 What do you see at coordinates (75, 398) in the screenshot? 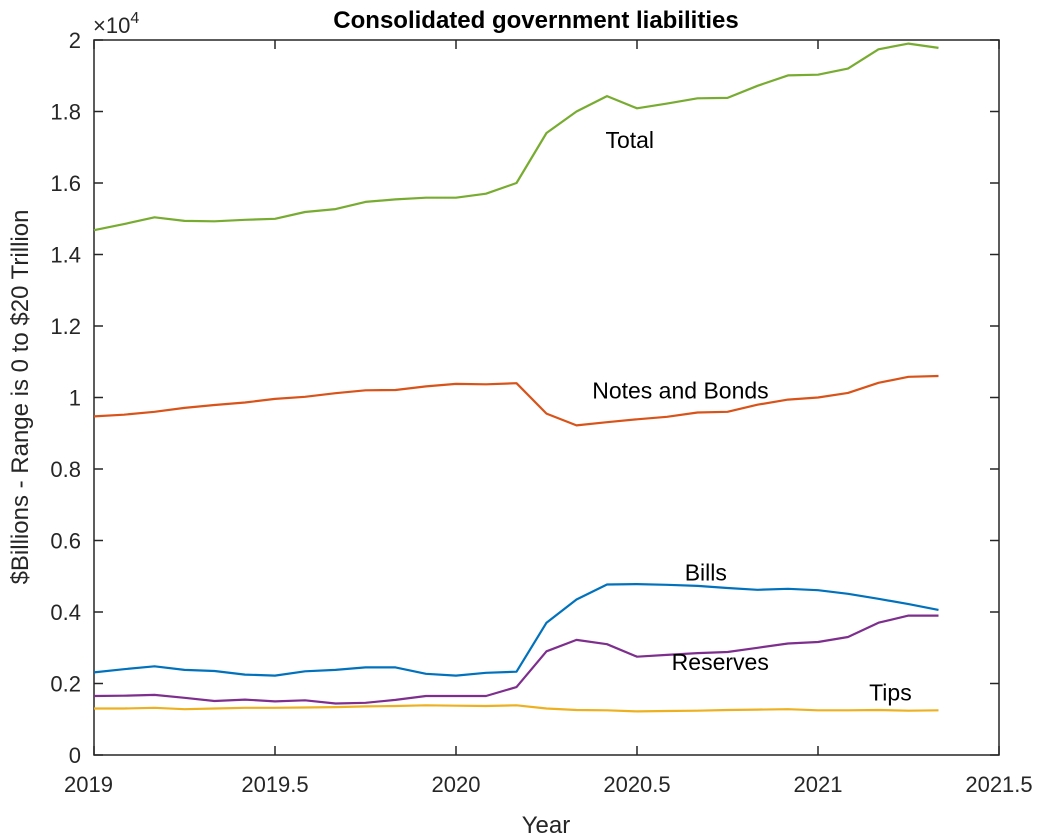
I see `y-tick-label: 1` at bounding box center [75, 398].